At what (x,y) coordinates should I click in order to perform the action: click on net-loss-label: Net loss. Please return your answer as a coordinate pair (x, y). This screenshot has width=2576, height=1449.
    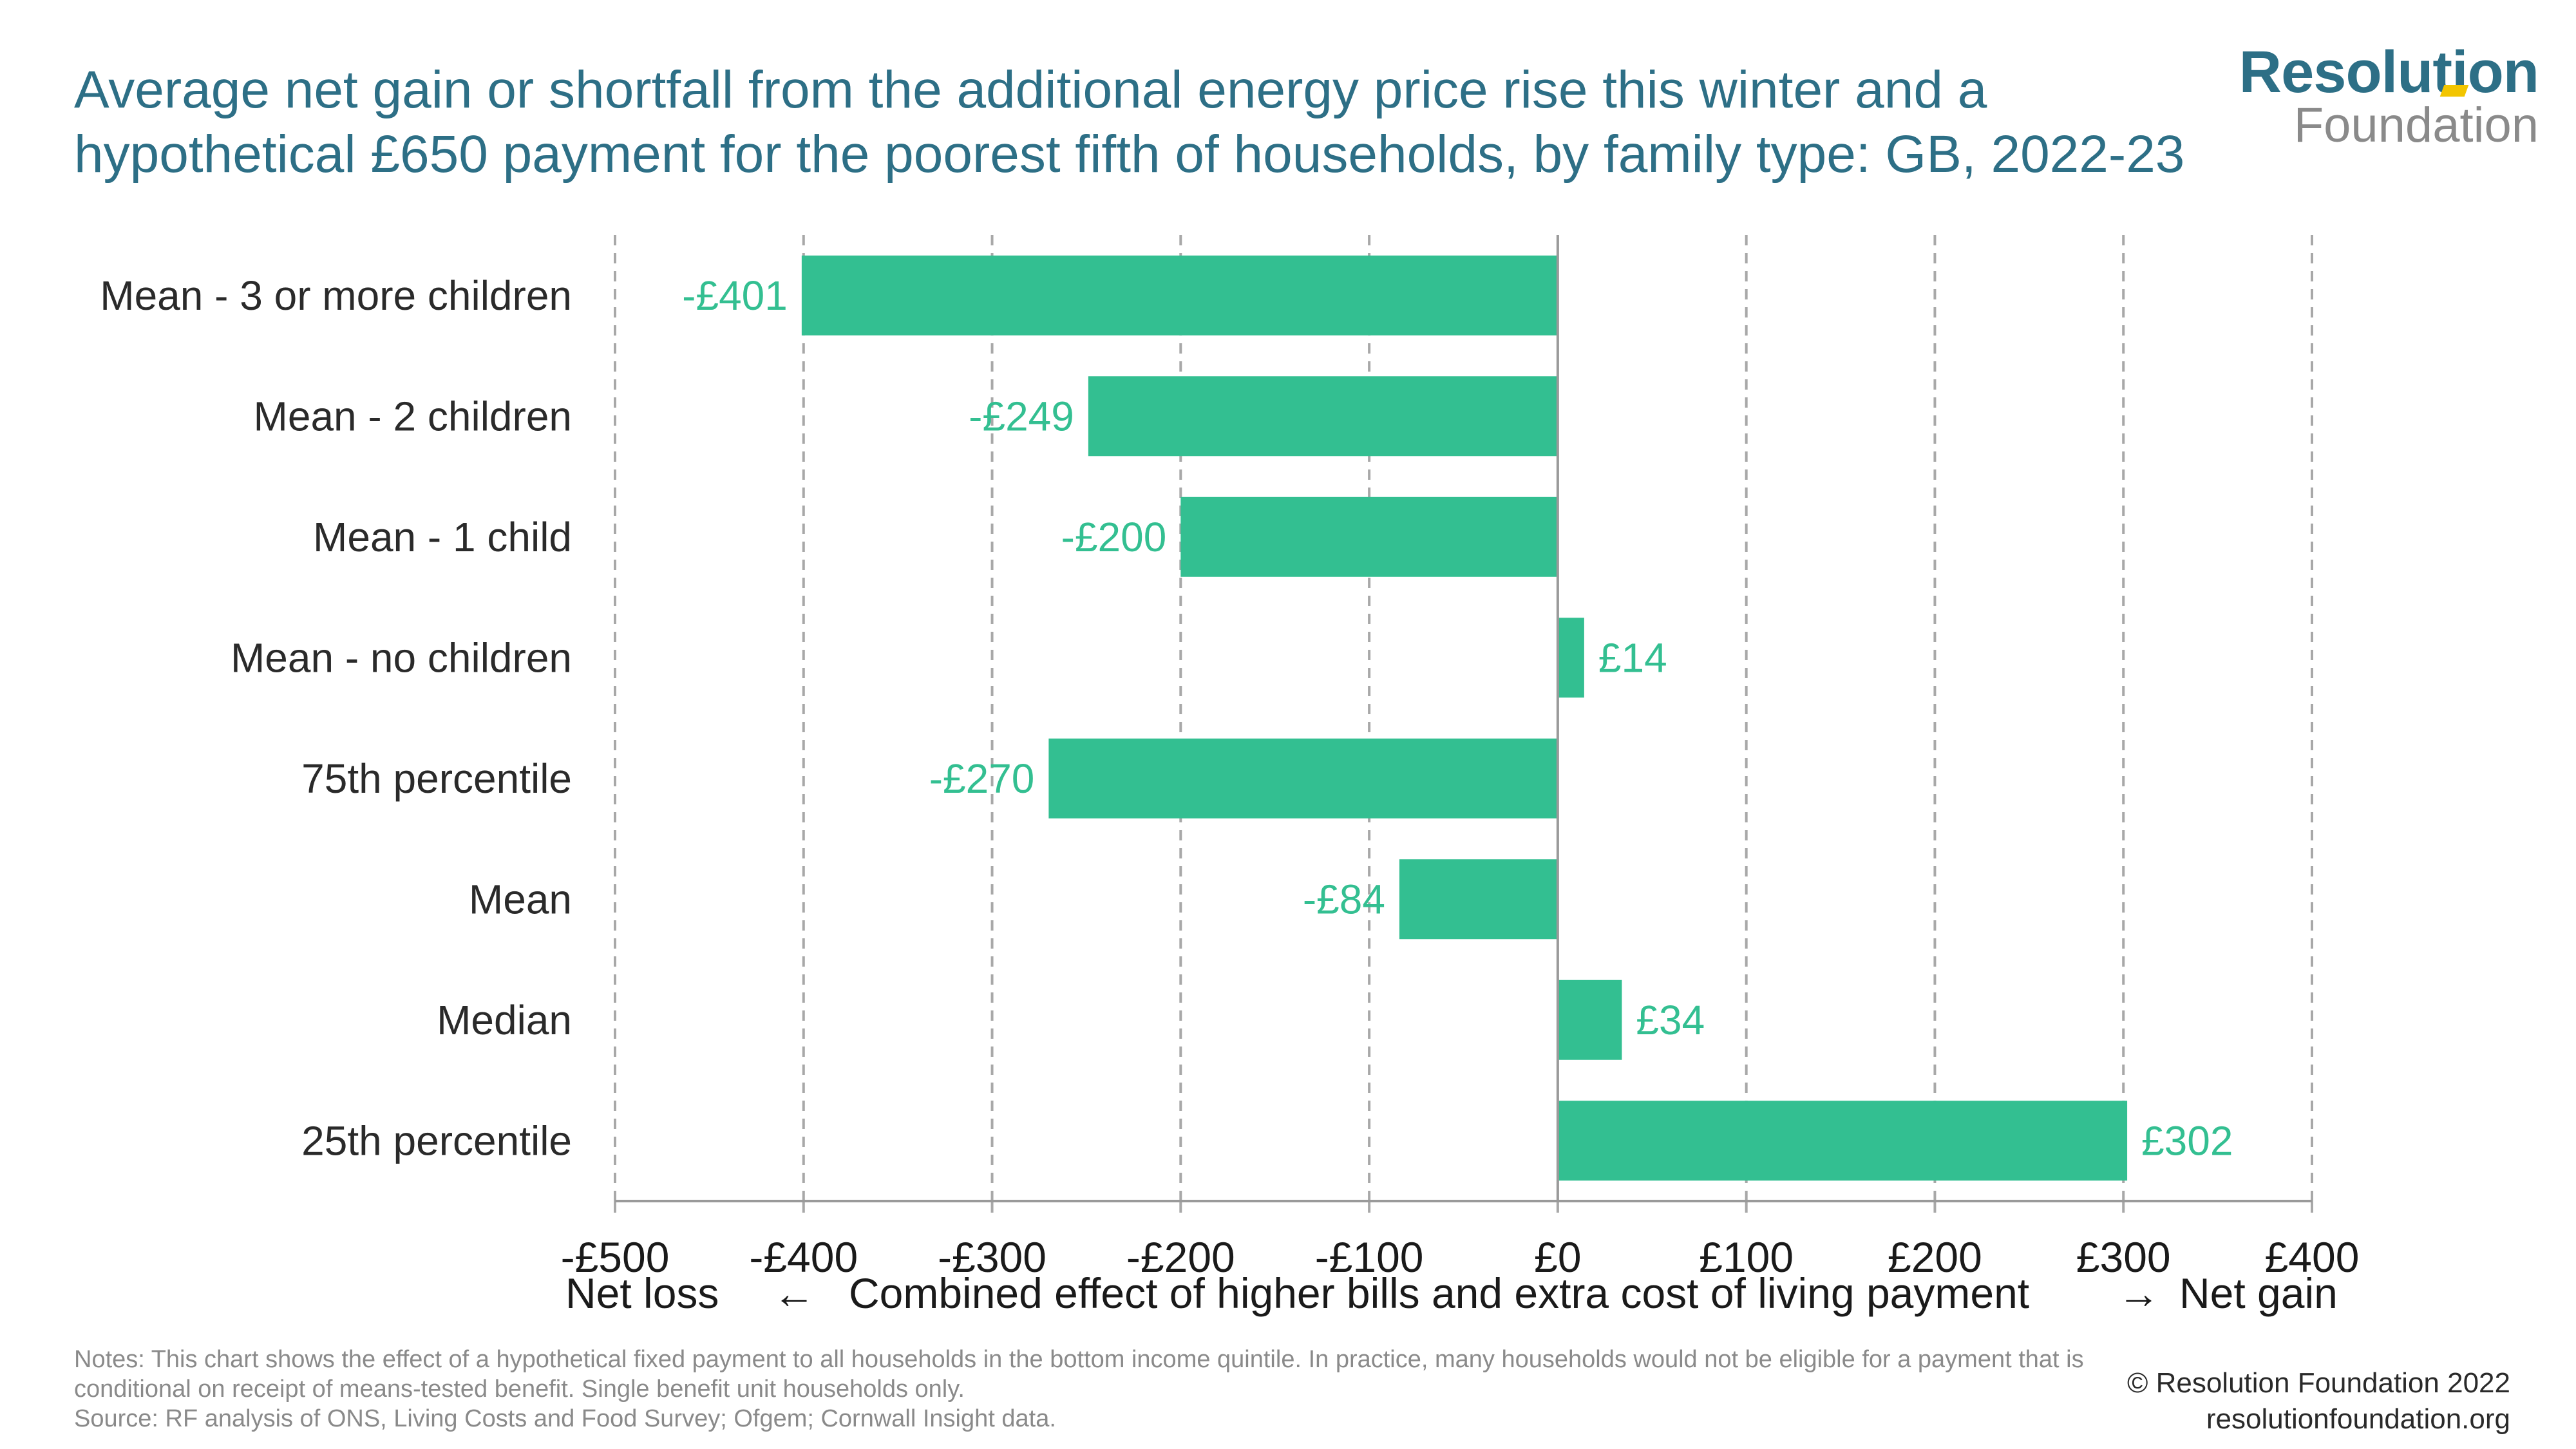
    Looking at the image, I should click on (642, 1293).